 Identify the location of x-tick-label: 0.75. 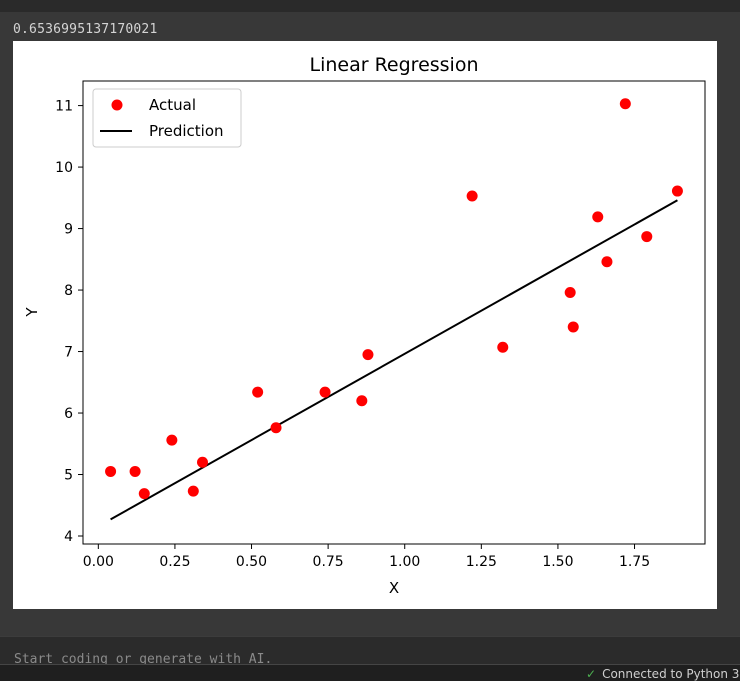
(328, 562).